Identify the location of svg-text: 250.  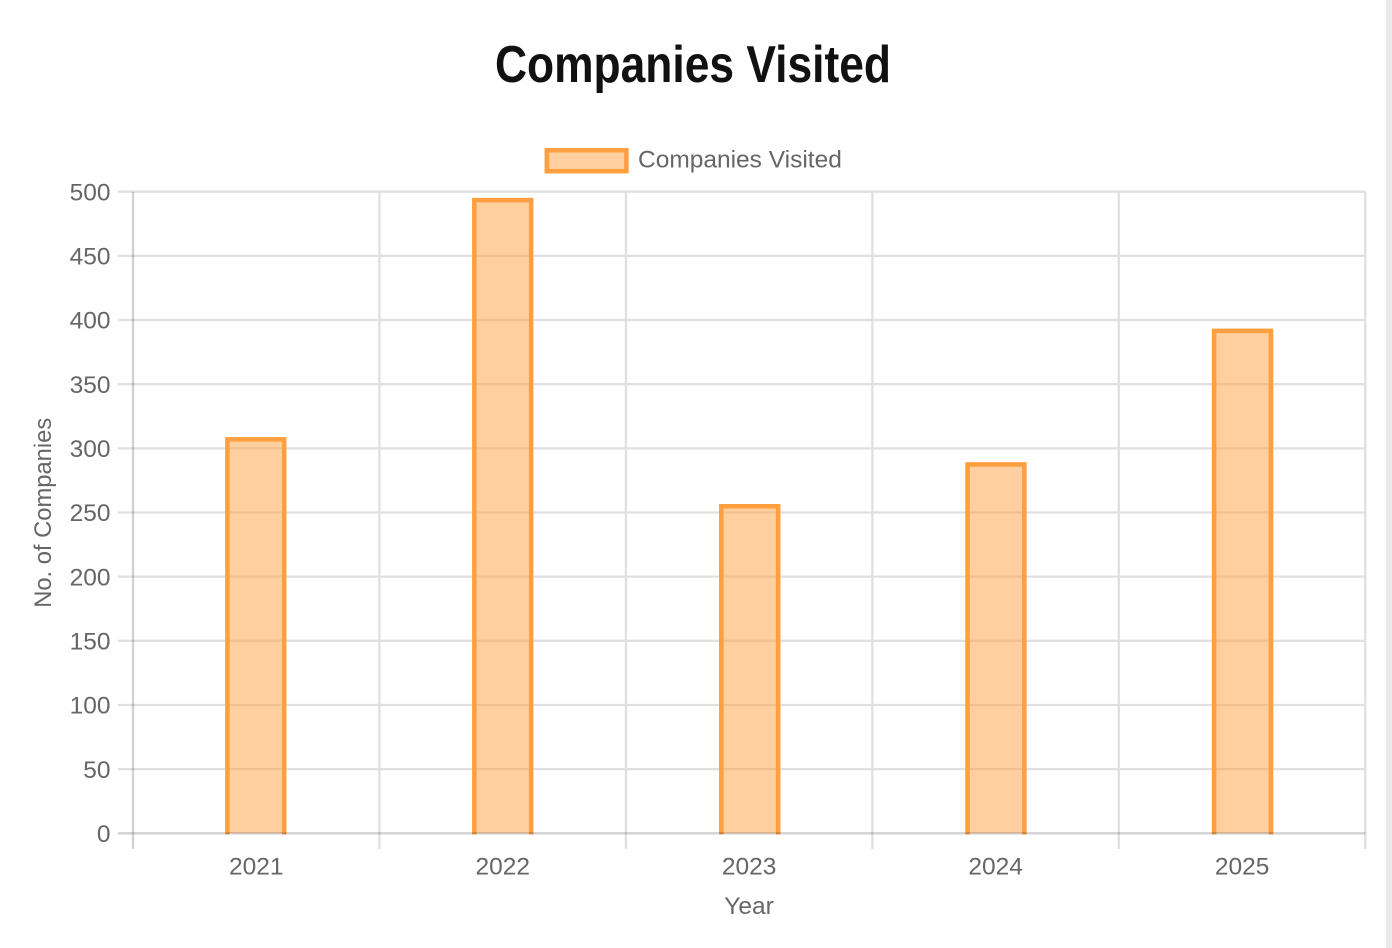
(90, 513).